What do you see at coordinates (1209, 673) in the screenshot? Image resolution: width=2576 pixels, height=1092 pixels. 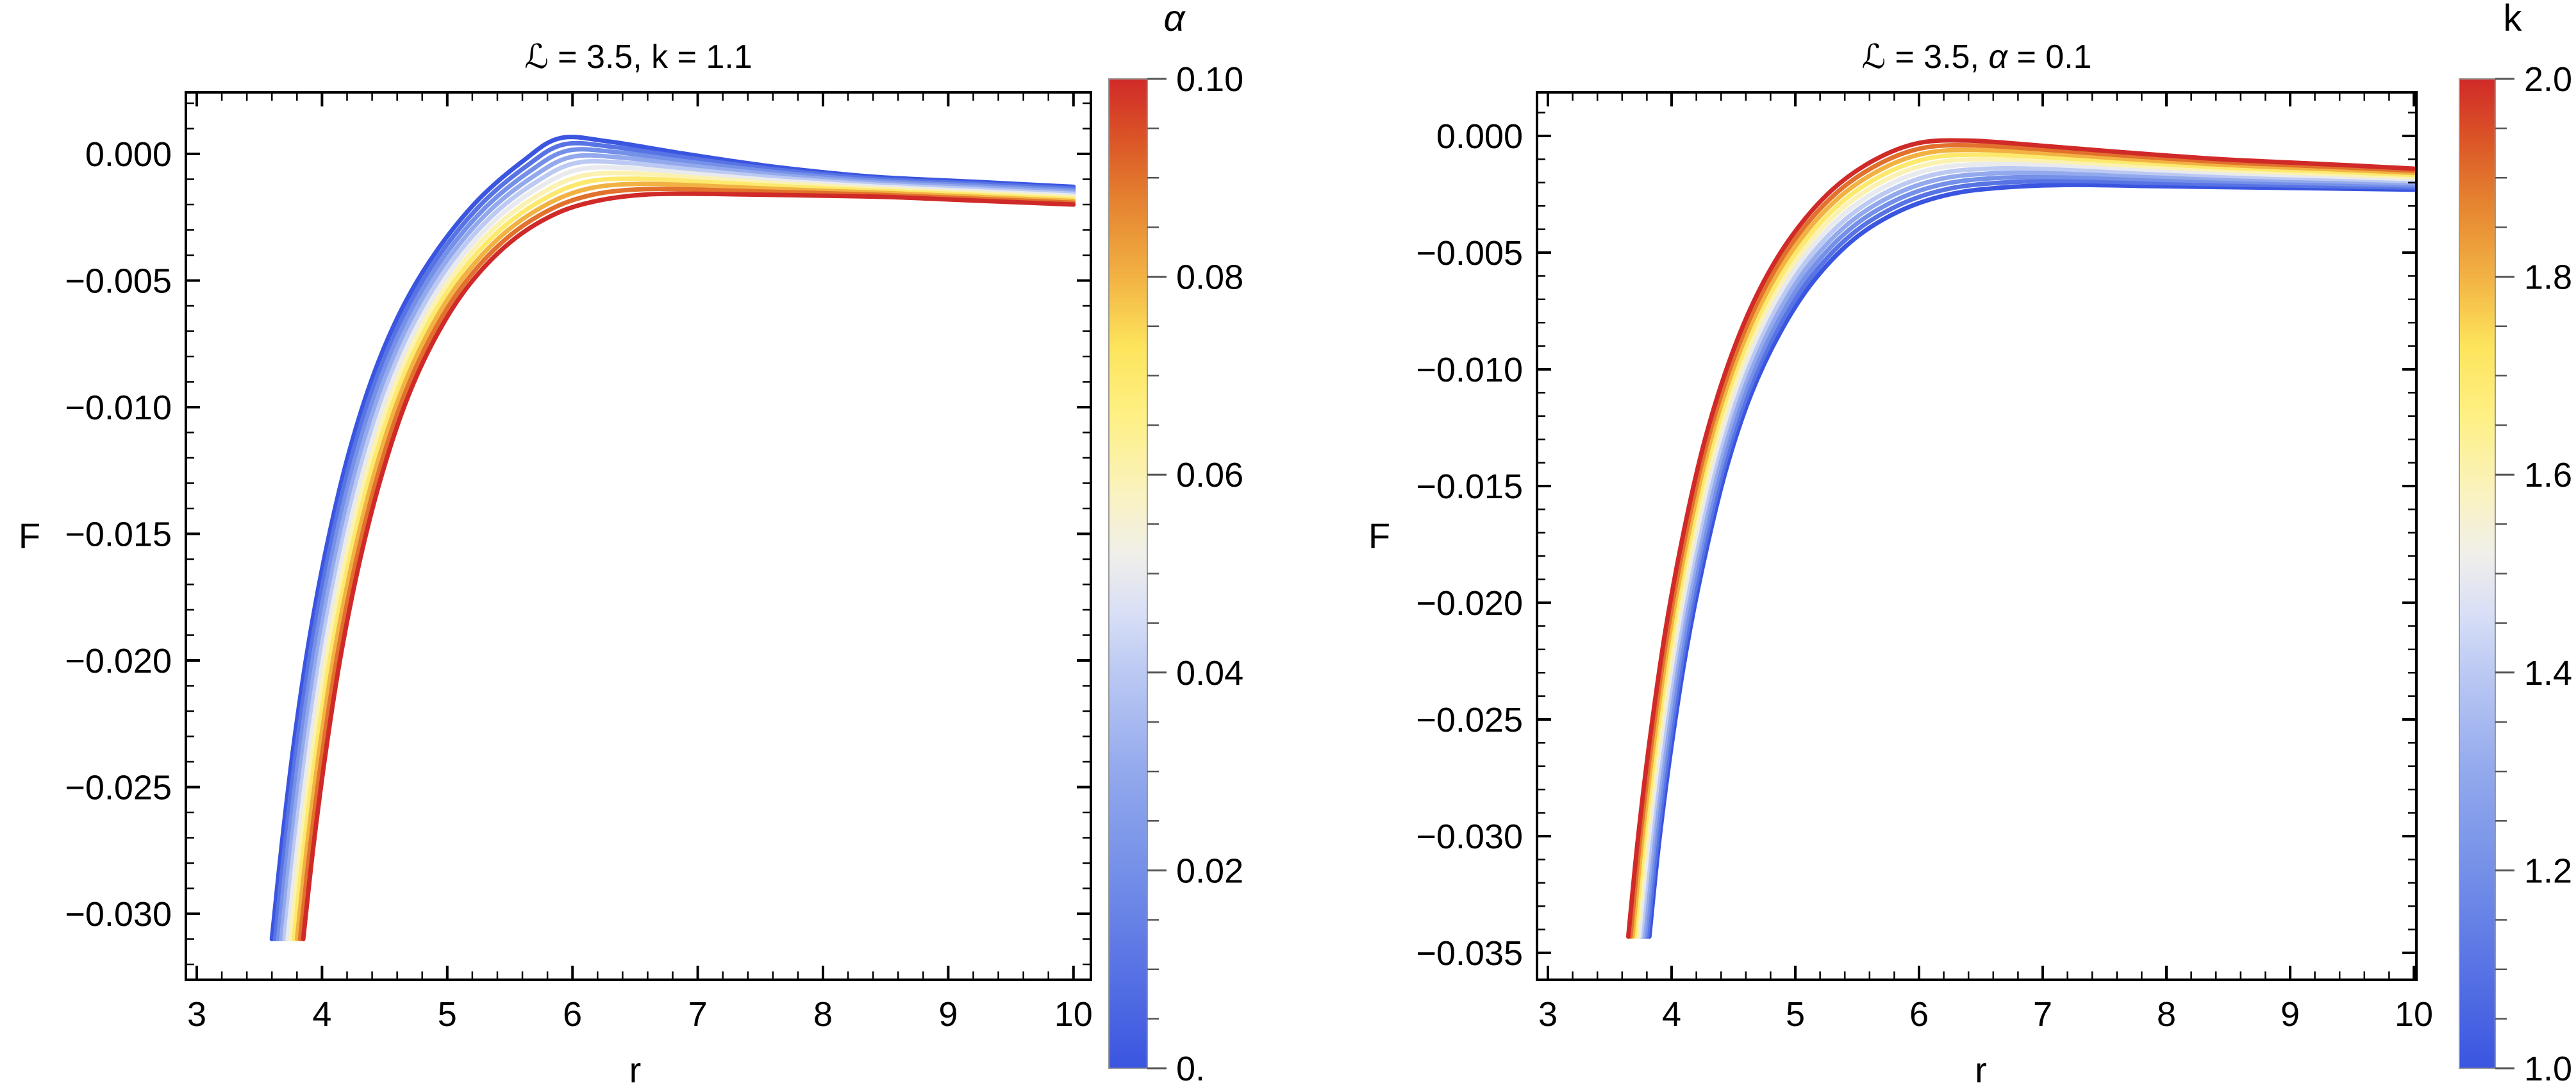 I see `colorbar-tick-label: 0.04` at bounding box center [1209, 673].